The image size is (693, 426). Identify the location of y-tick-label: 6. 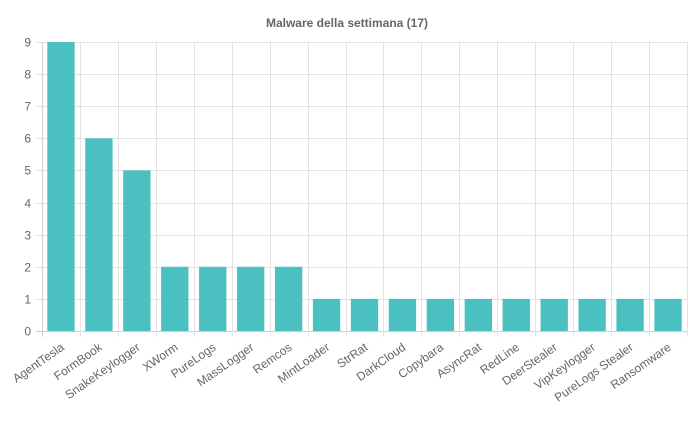
(27, 139).